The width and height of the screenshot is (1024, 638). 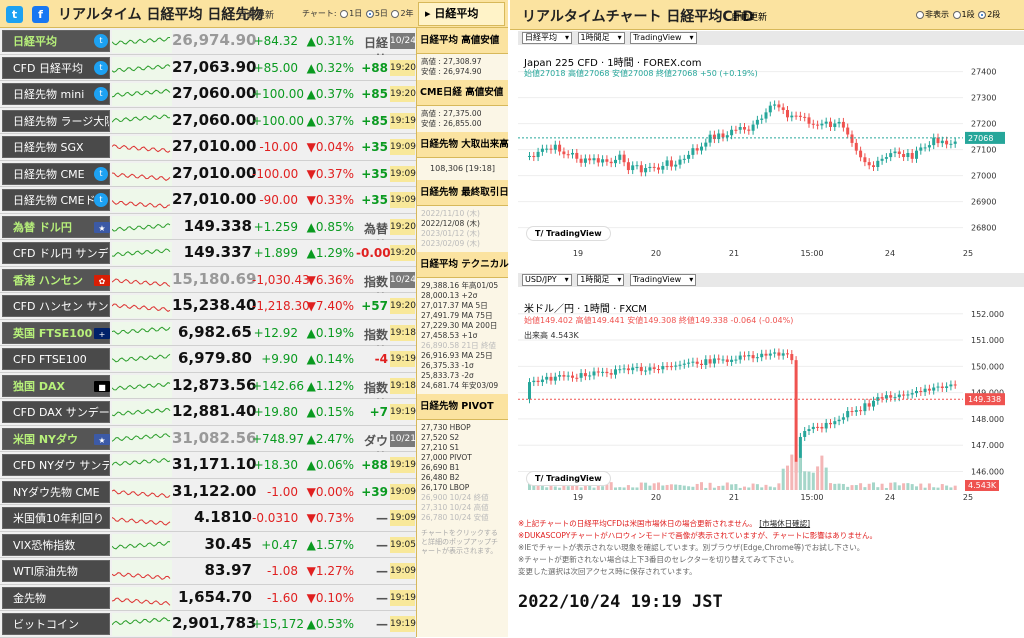 I want to click on quote-row: 為替 ドル円 149.338 +1.259 ▲0.85% 為替比 19:20★, so click(x=208, y=233).